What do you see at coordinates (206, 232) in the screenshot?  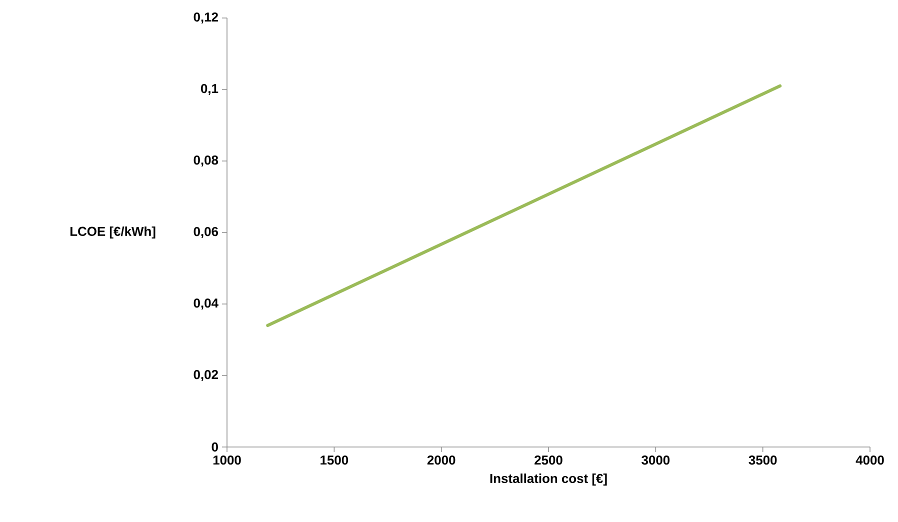 I see `y-tick-label: 0,06` at bounding box center [206, 232].